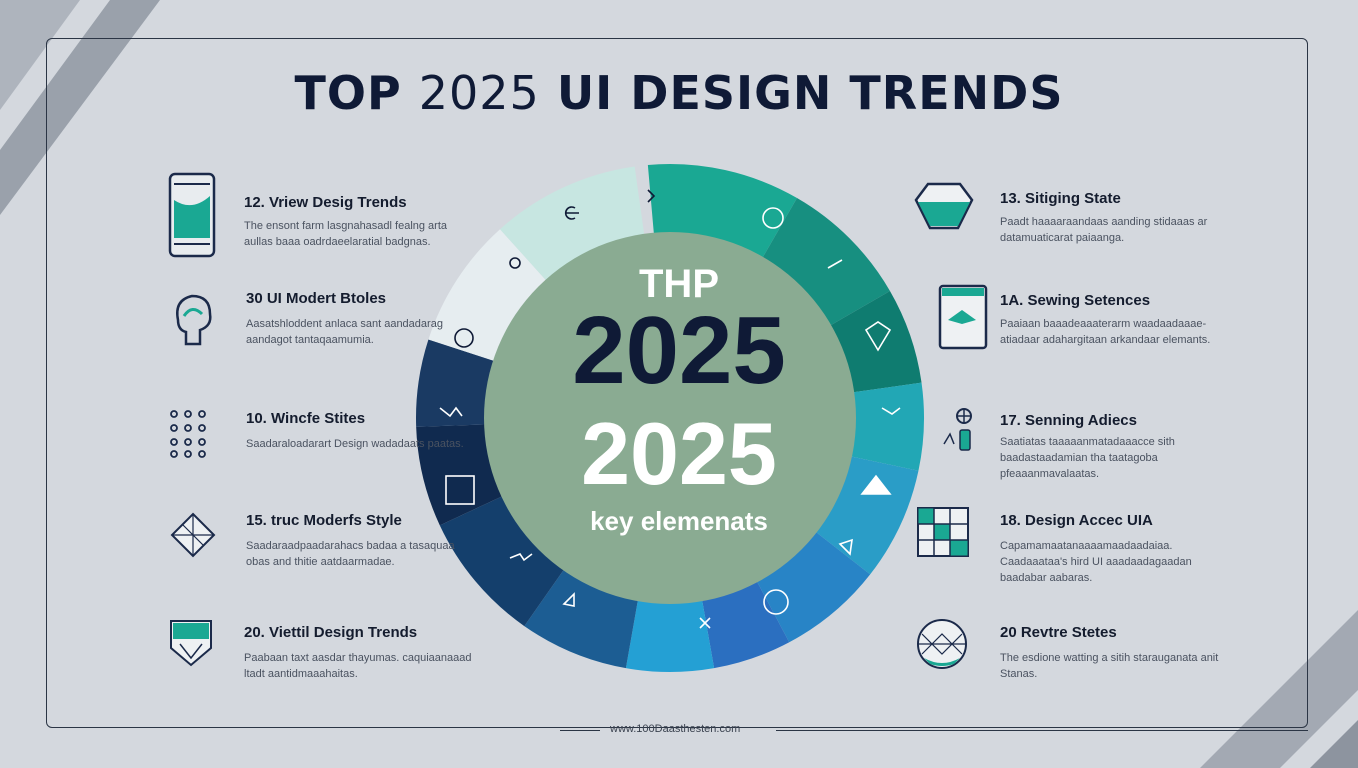 This screenshot has width=1358, height=768. What do you see at coordinates (835, 264) in the screenshot?
I see `ring-icon-line` at bounding box center [835, 264].